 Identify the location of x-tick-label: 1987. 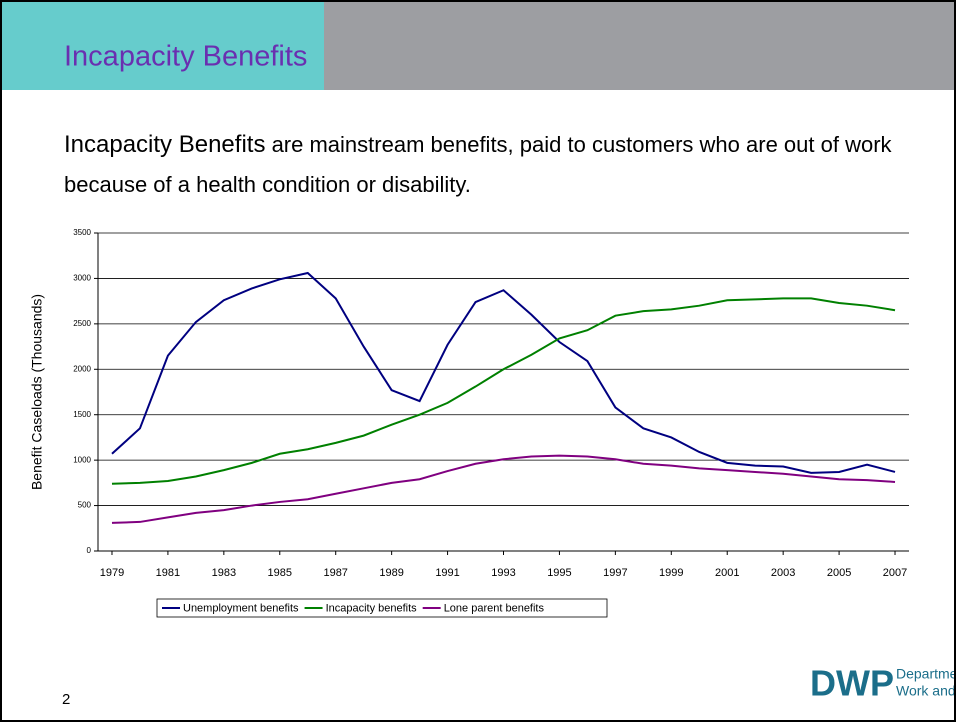
(335, 573).